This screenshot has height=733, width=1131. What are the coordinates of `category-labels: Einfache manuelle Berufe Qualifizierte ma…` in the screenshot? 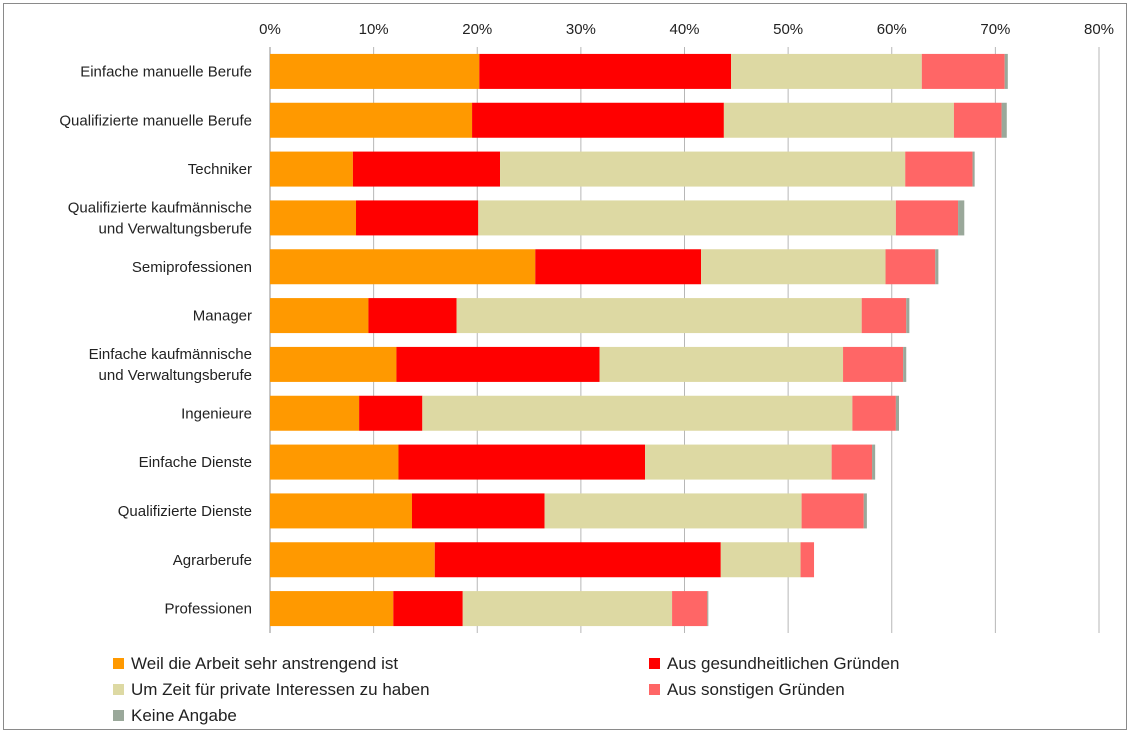 It's located at (155, 340).